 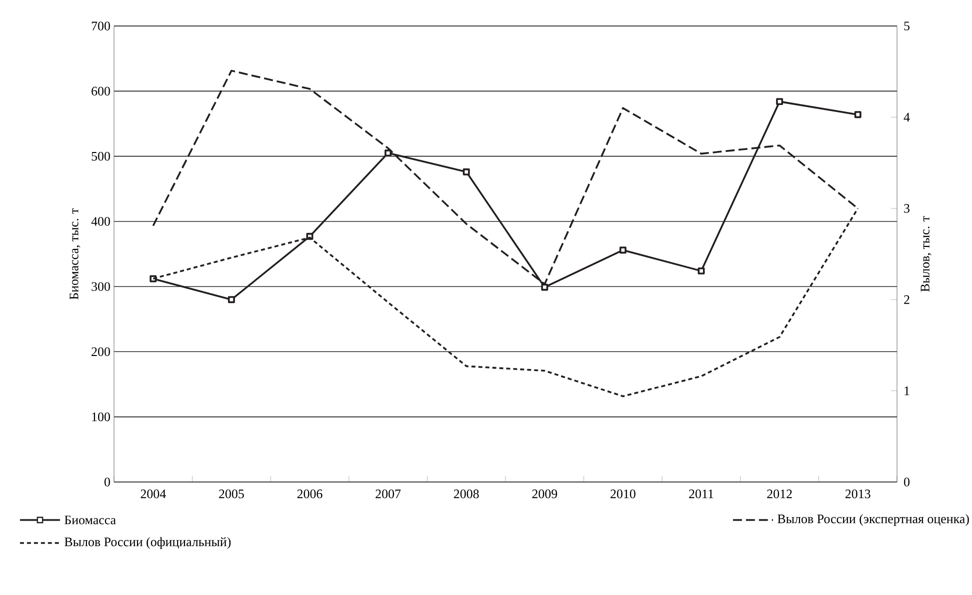 I want to click on legend-label: Вылов России (экспертная оценка), so click(x=873, y=520).